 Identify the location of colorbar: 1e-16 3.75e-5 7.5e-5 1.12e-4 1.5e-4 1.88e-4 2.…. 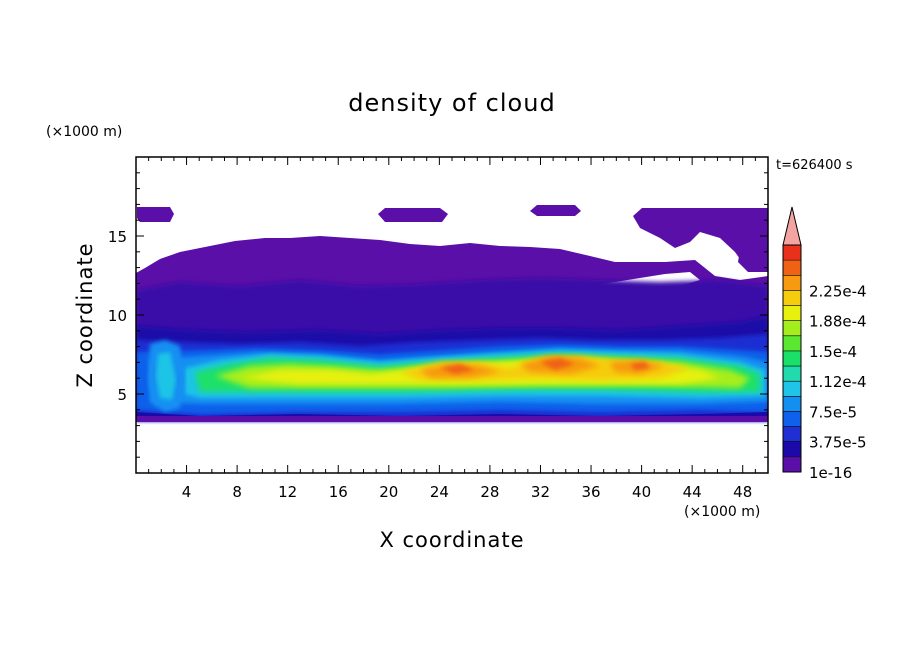
(824, 344).